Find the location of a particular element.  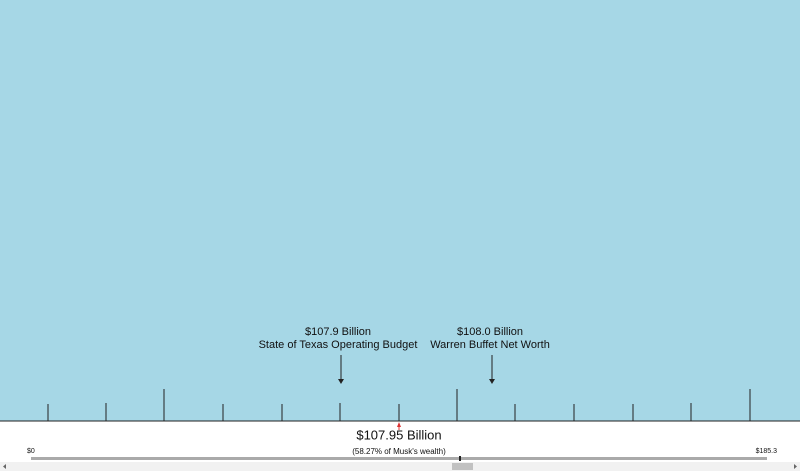

scrollbar-thumb is located at coordinates (462, 466).